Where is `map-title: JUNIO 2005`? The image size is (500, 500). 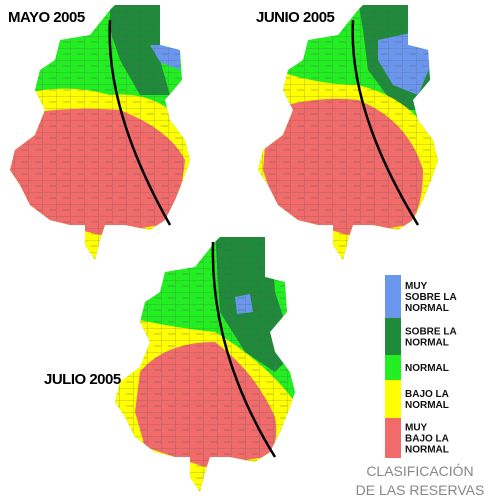
map-title: JUNIO 2005 is located at coordinates (295, 17).